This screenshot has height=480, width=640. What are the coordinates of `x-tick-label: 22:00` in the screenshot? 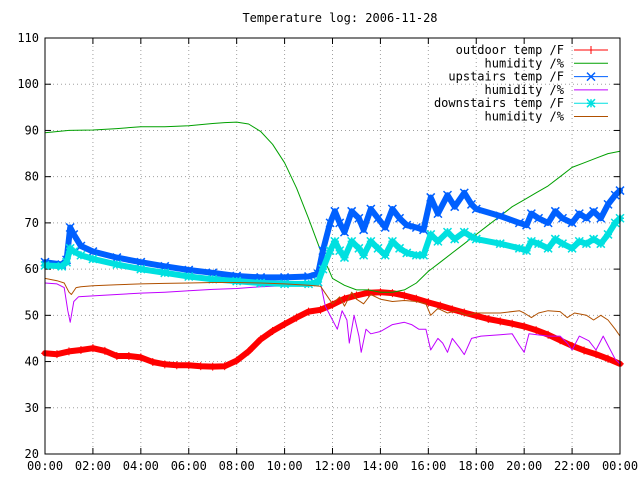 It's located at (572, 466).